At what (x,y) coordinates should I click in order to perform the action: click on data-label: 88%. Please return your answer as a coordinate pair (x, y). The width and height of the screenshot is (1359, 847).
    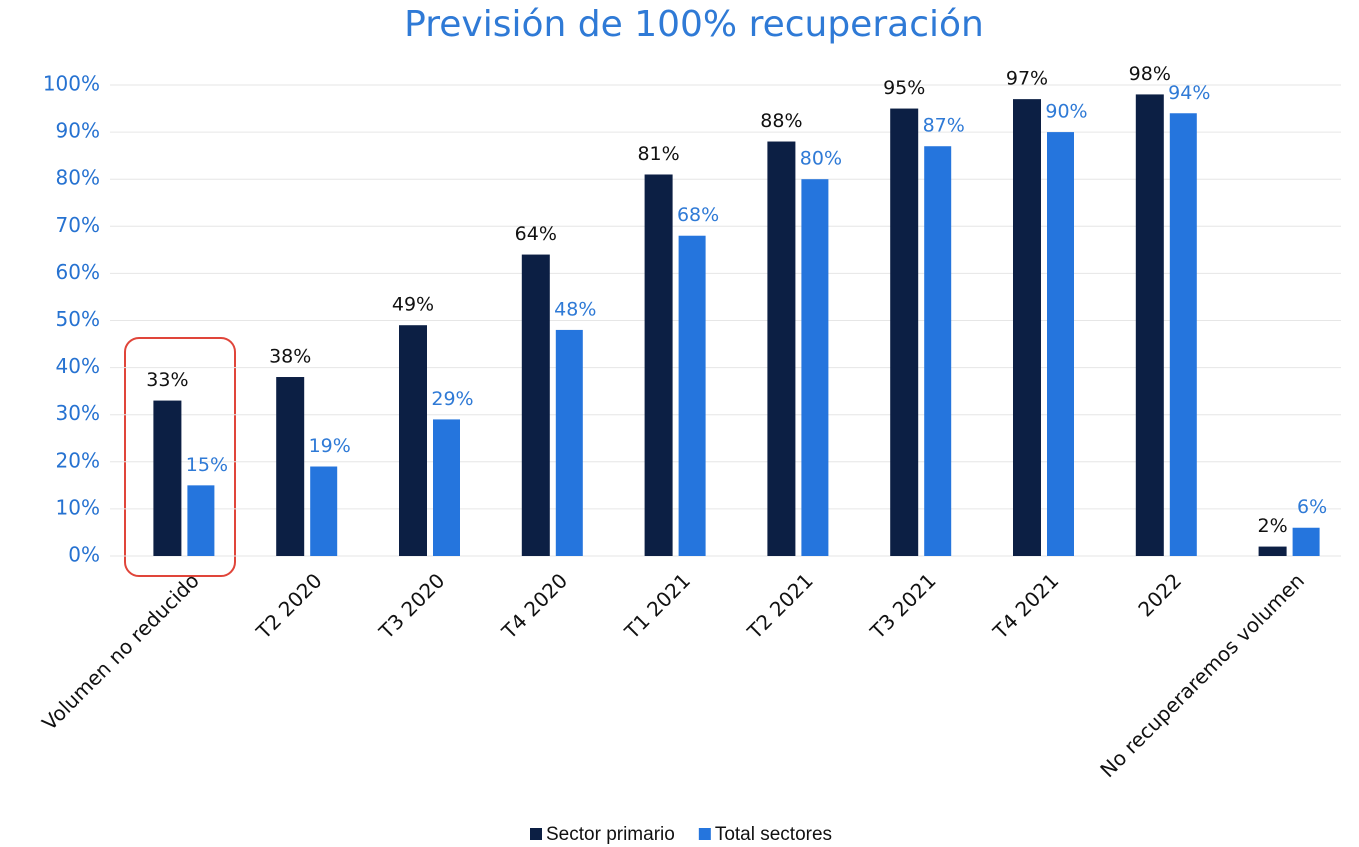
    Looking at the image, I should click on (781, 121).